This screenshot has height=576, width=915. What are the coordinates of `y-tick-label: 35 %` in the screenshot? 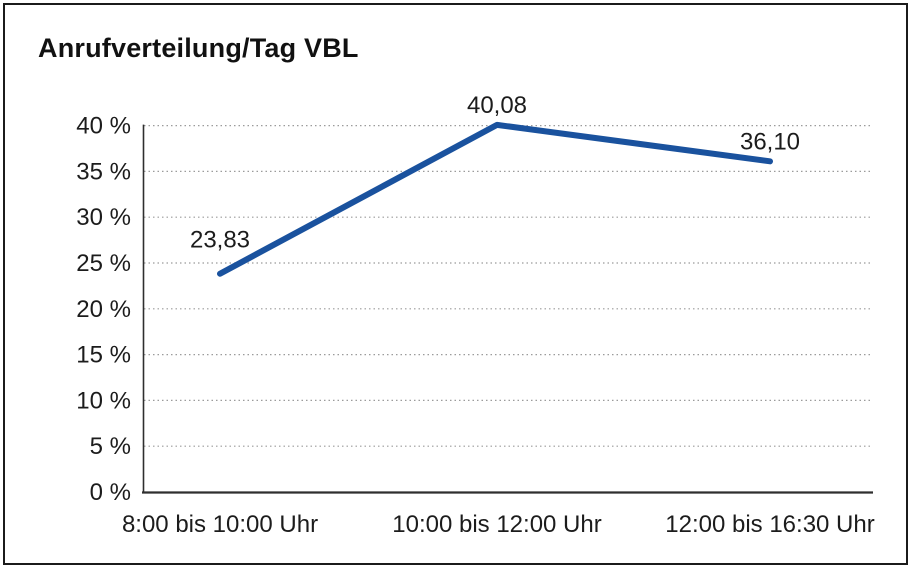 It's located at (103, 171).